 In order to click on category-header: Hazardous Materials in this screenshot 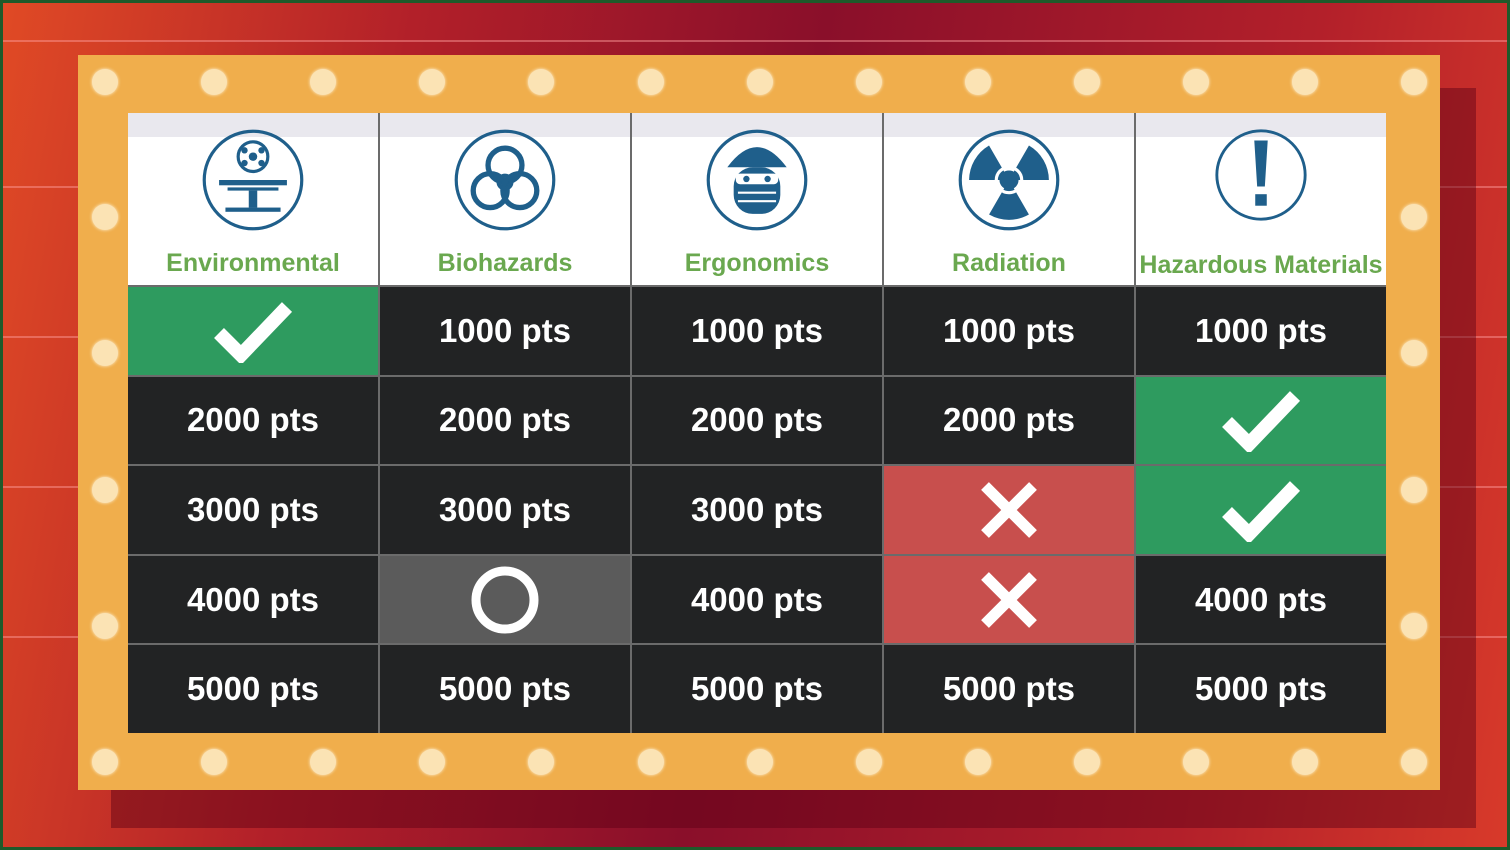, I will do `click(1261, 199)`.